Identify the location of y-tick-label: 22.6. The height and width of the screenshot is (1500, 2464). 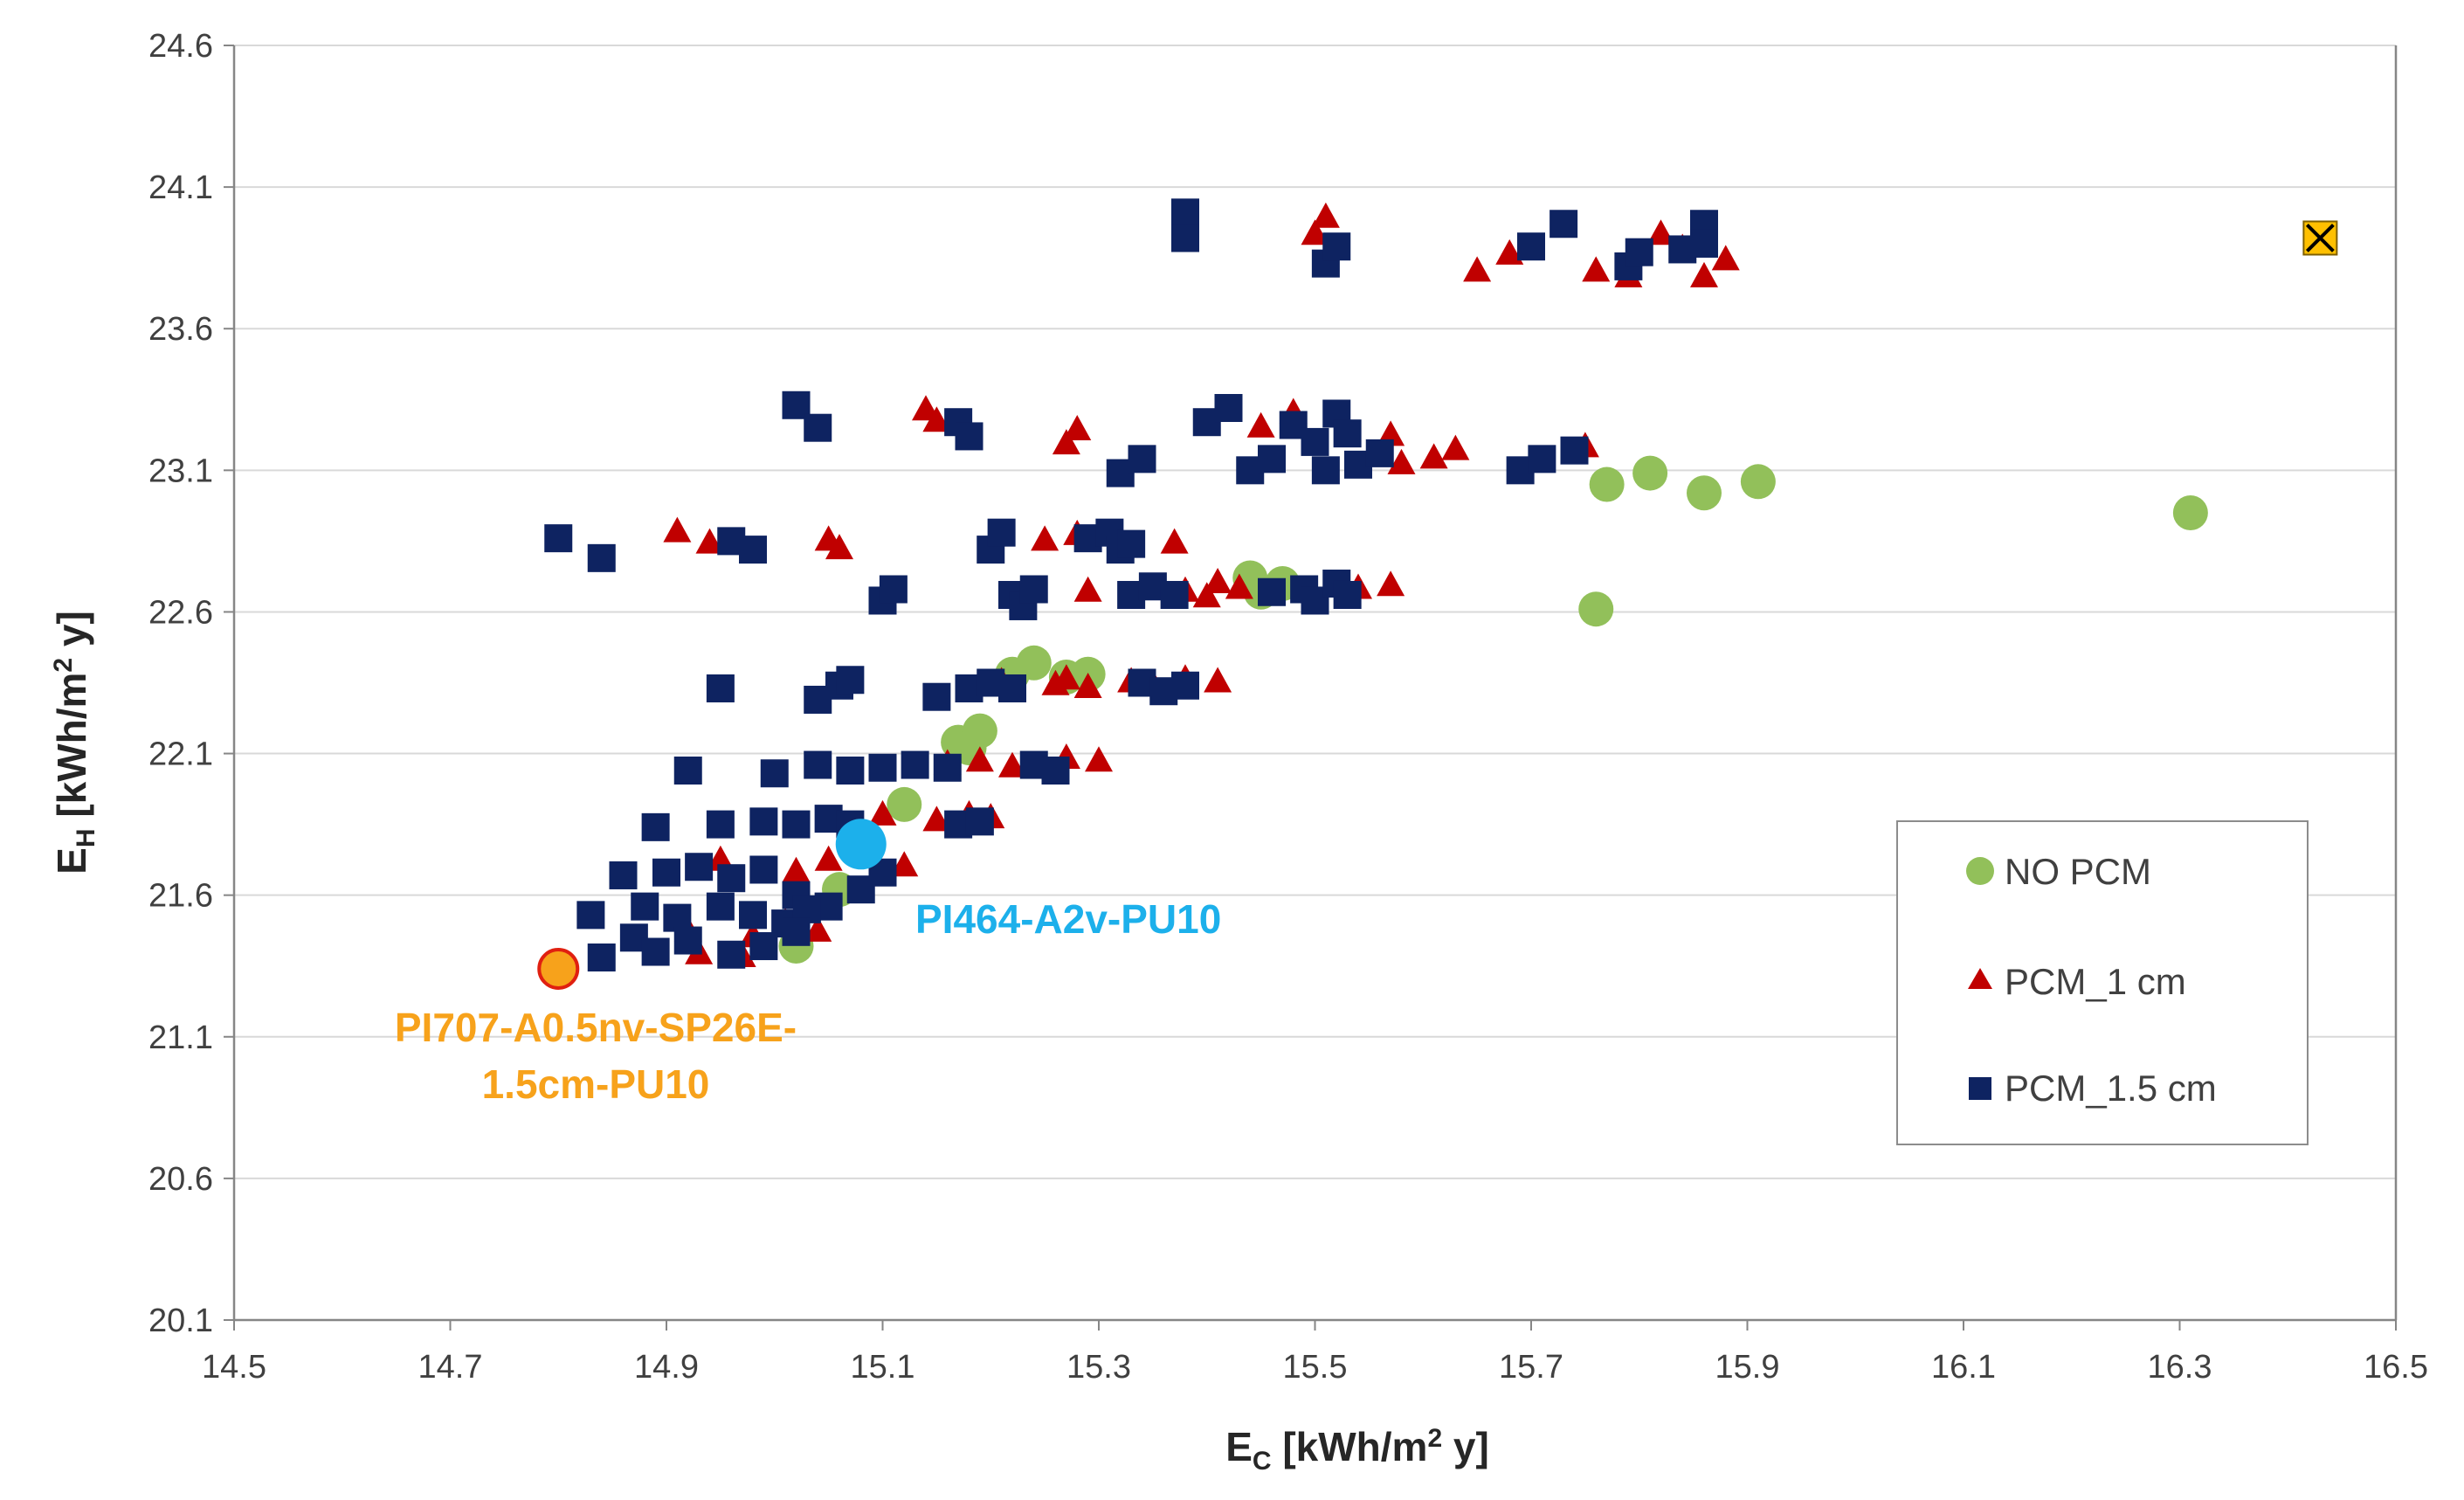
(180, 612).